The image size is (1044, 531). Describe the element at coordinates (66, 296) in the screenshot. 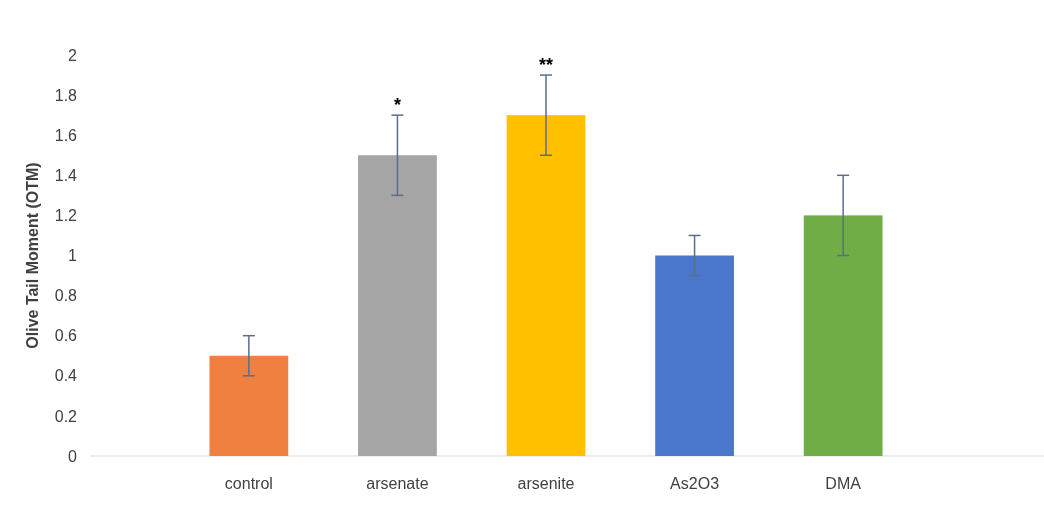

I see `y-tick-label: 0.8` at that location.